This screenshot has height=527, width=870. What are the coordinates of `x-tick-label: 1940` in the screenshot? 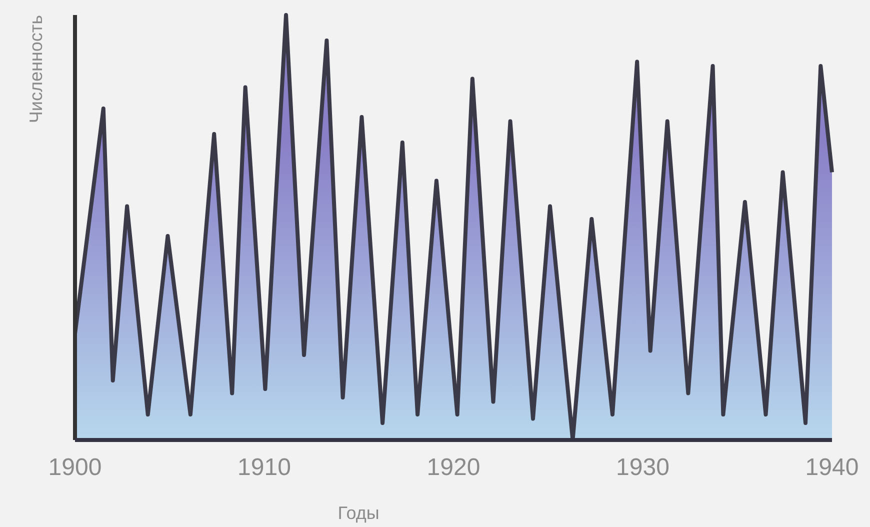 It's located at (832, 467).